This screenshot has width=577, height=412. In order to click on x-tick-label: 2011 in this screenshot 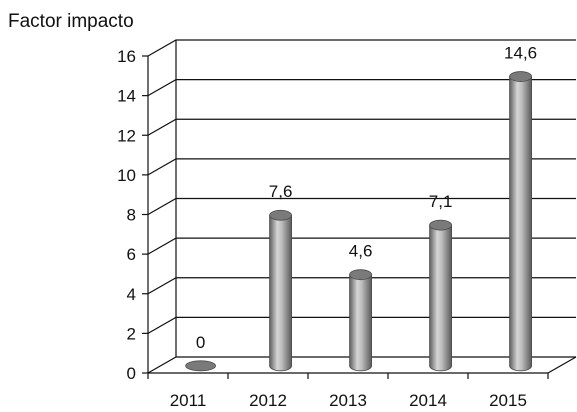, I will do `click(188, 400)`.